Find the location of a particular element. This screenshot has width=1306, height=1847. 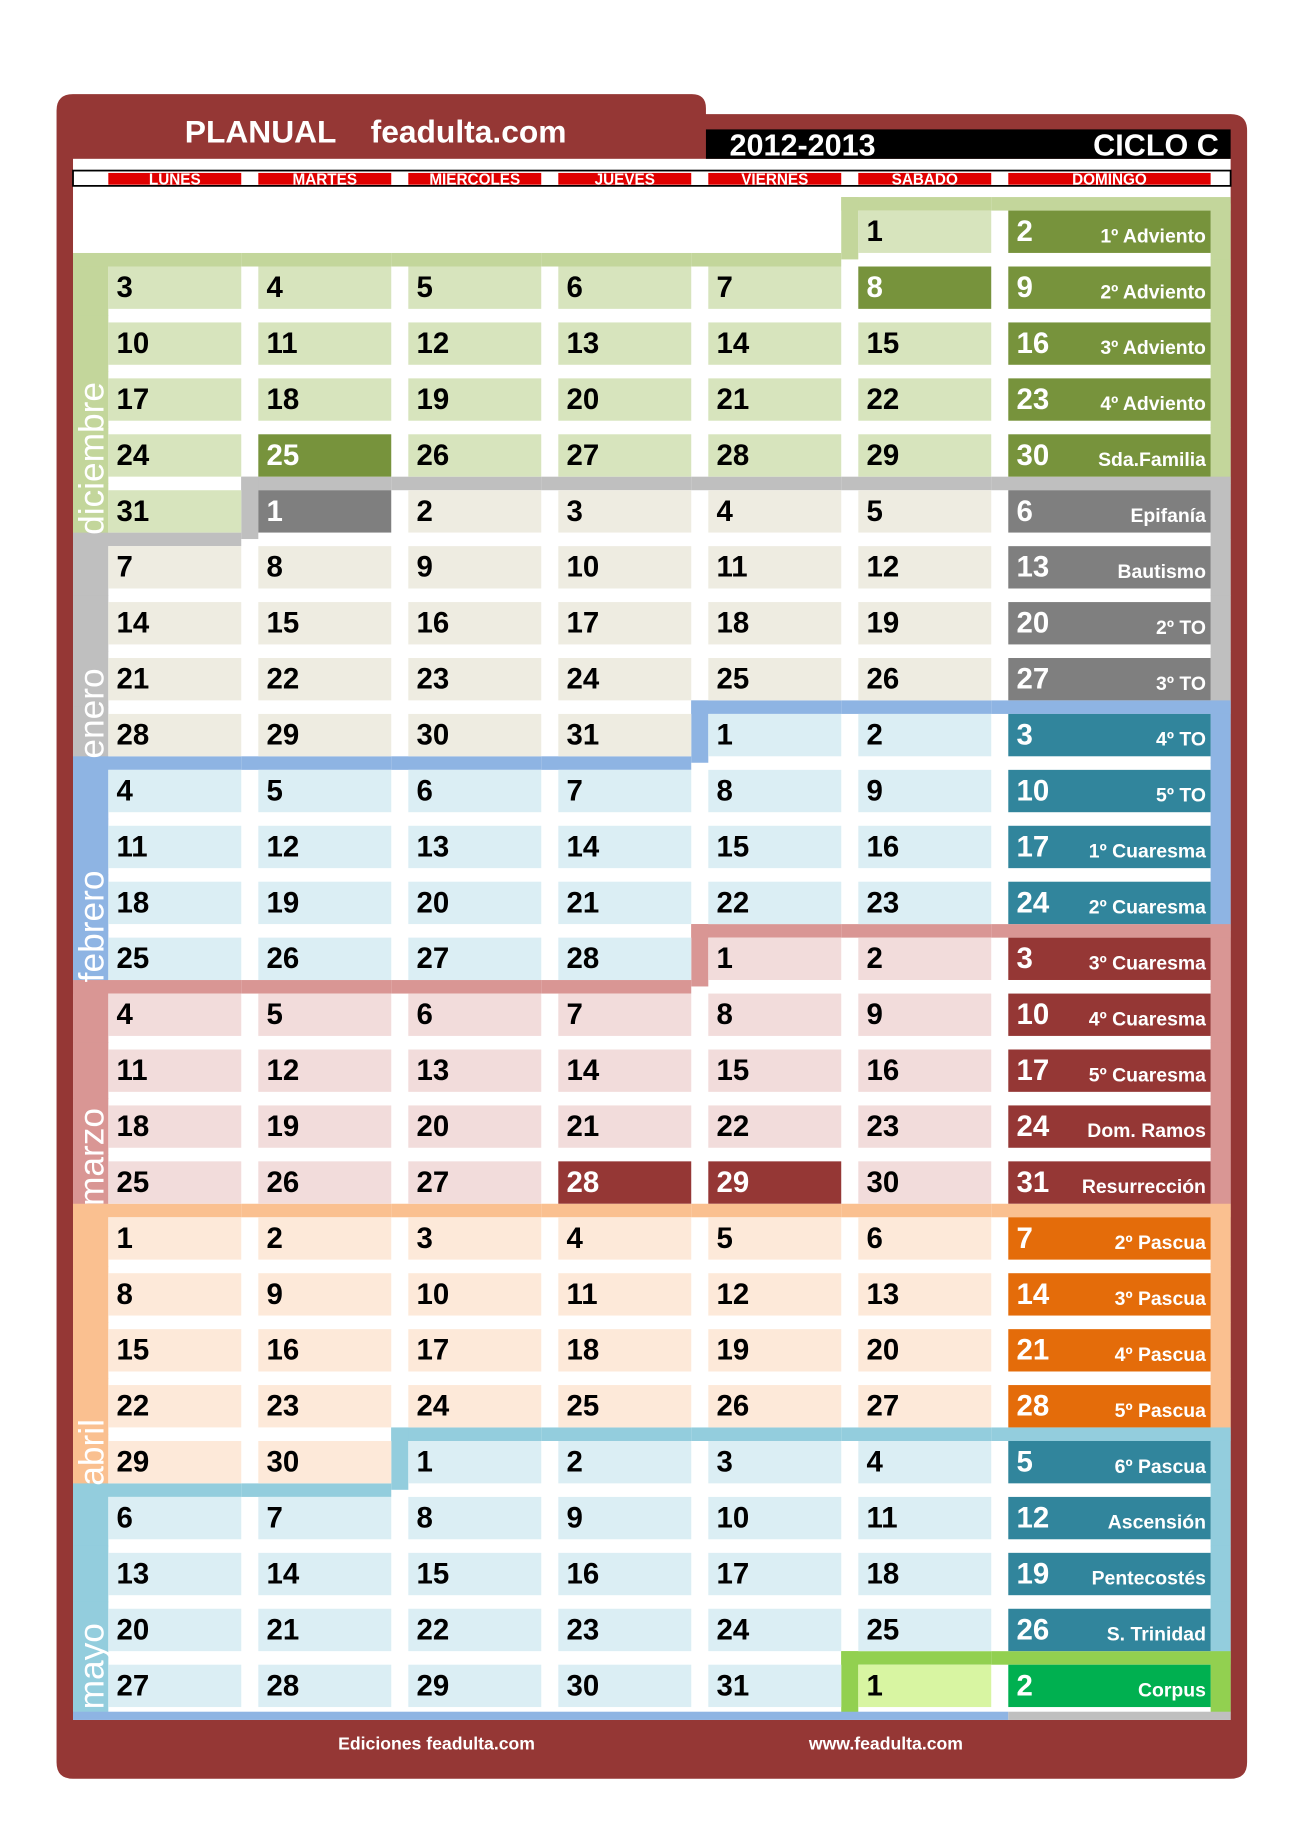

cycle: CICLO C is located at coordinates (1156, 145).